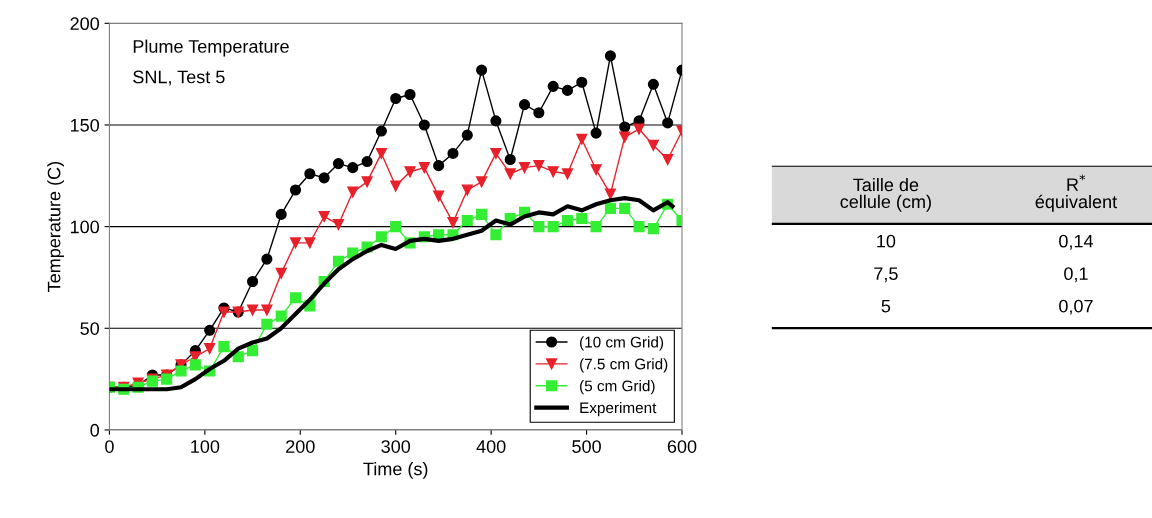  Describe the element at coordinates (886, 275) in the screenshot. I see `text: 7,5` at that location.